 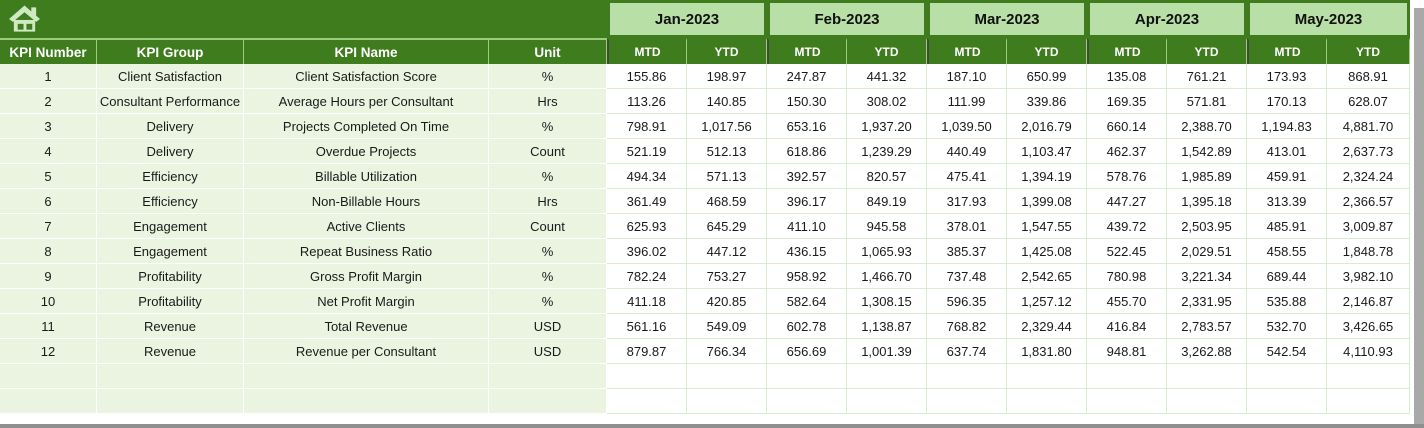 I want to click on value-cell: 782.24, so click(x=647, y=276).